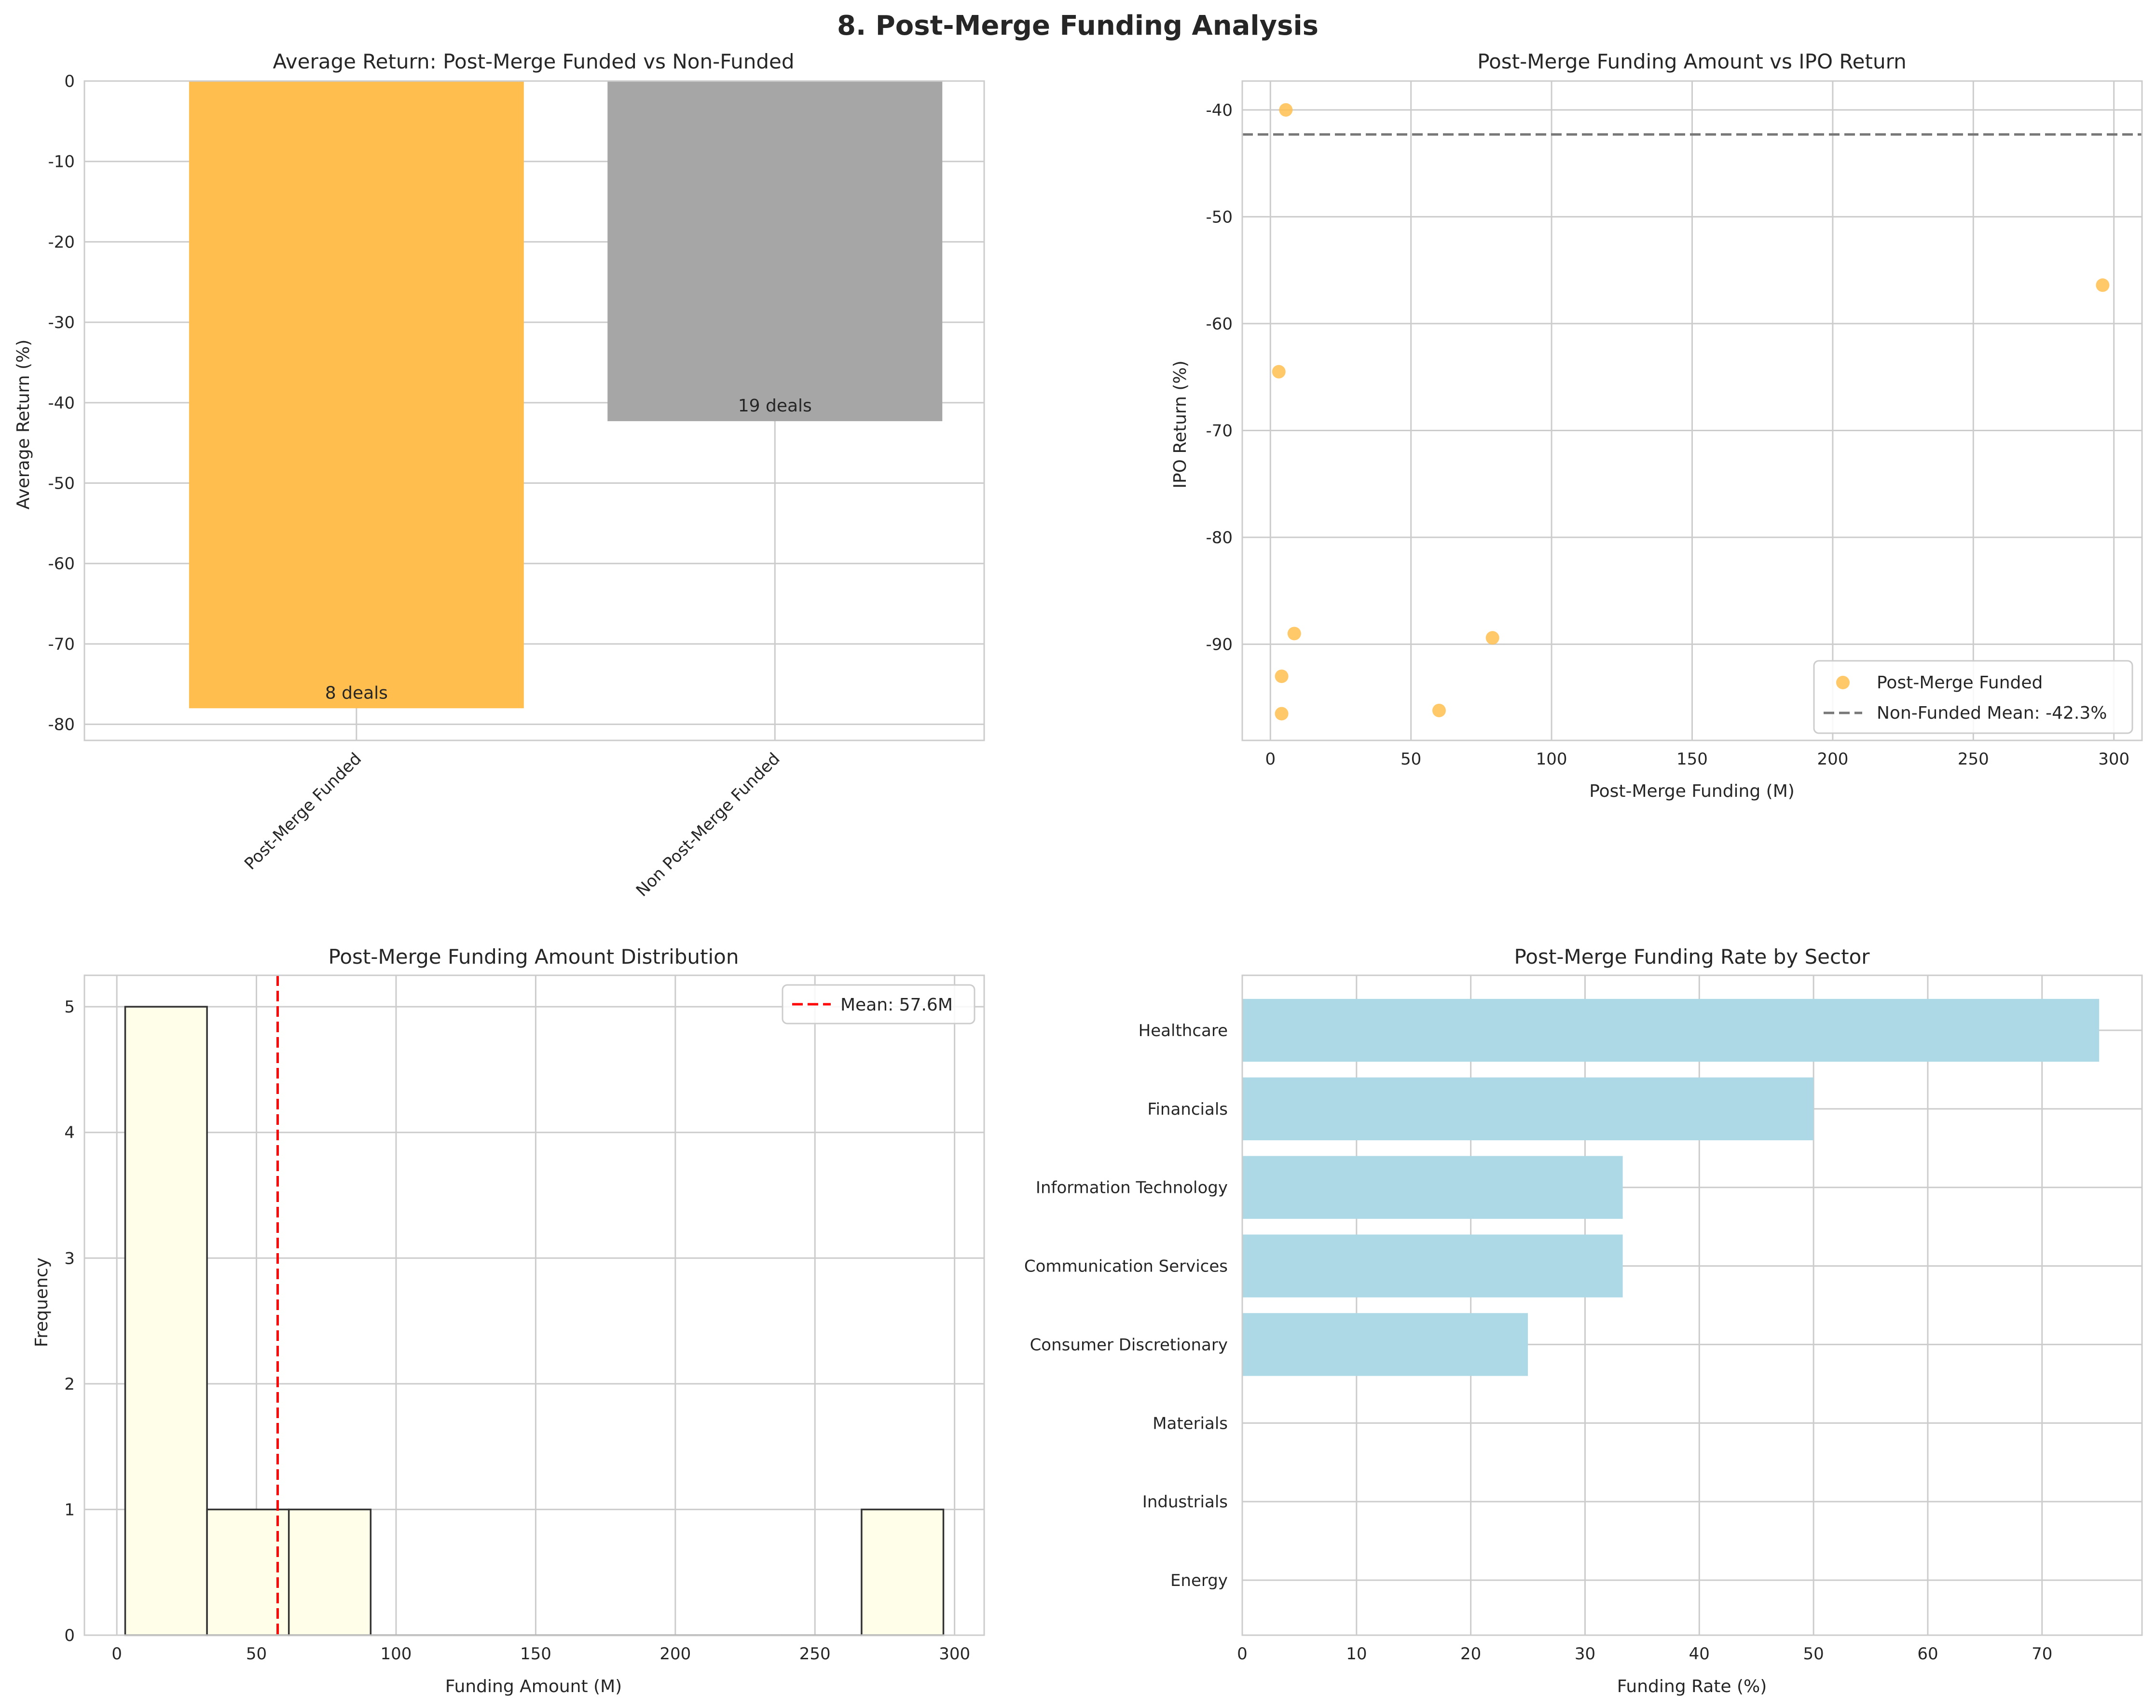  I want to click on avg-return-ytick: -50, so click(61, 483).